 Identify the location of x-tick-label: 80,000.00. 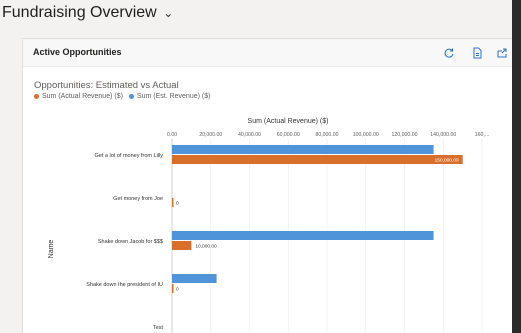
(326, 135).